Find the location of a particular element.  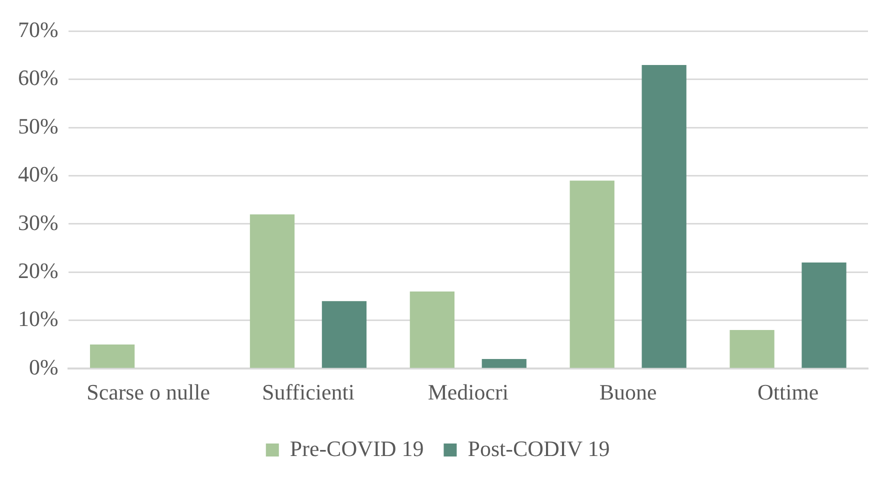

y-tick-label: 10% is located at coordinates (38, 319).